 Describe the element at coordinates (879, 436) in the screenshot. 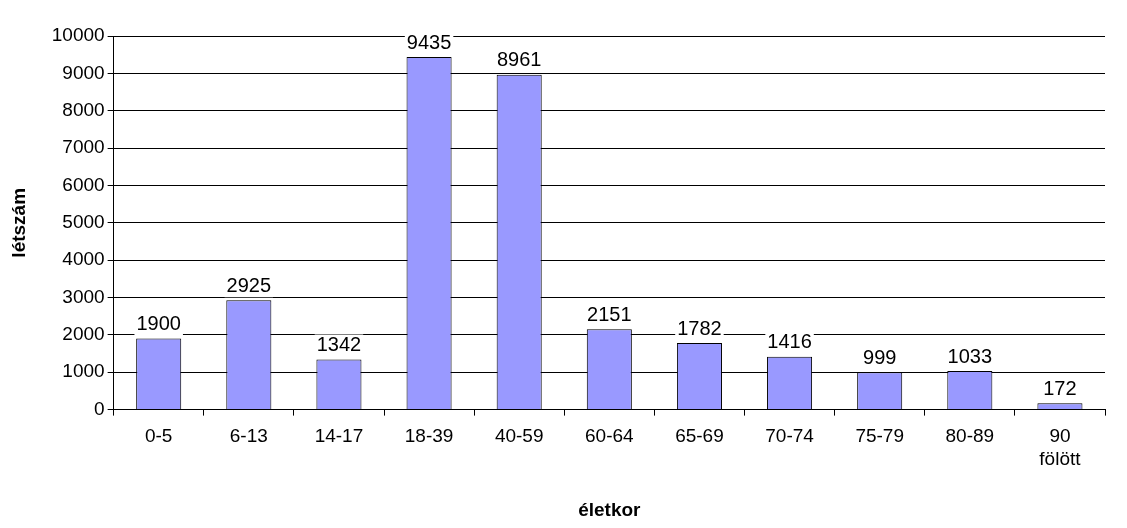

I see `x-tick-label: 75-79` at that location.